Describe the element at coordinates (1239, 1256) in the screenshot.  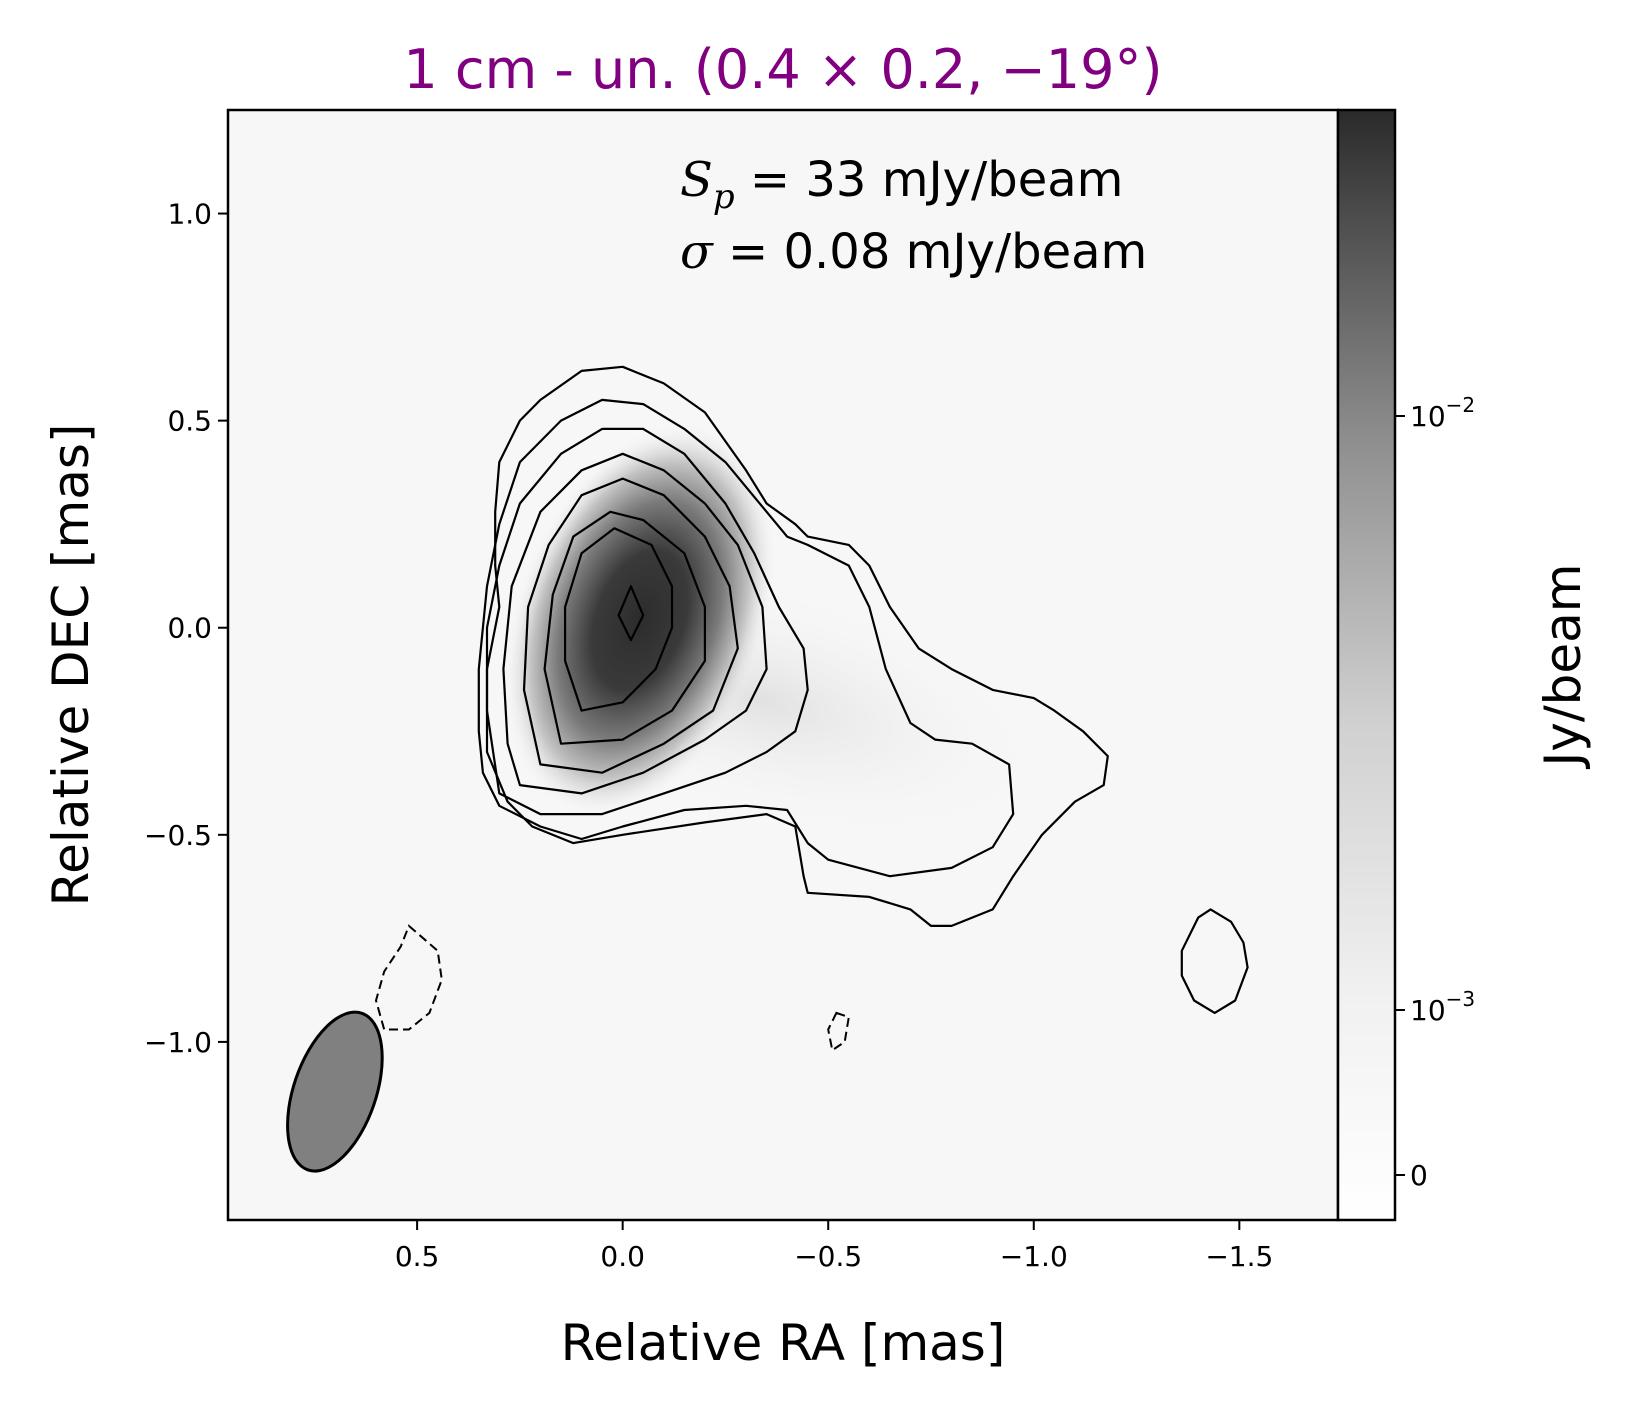
I see `x-tick-label: −1.5` at that location.